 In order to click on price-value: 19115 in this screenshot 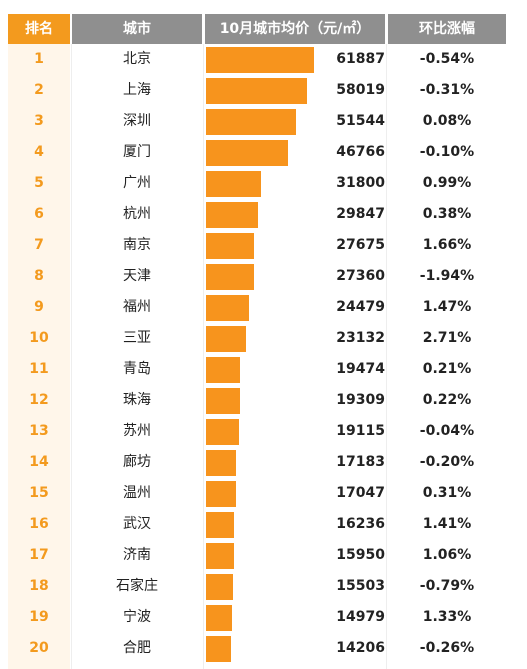, I will do `click(360, 431)`.